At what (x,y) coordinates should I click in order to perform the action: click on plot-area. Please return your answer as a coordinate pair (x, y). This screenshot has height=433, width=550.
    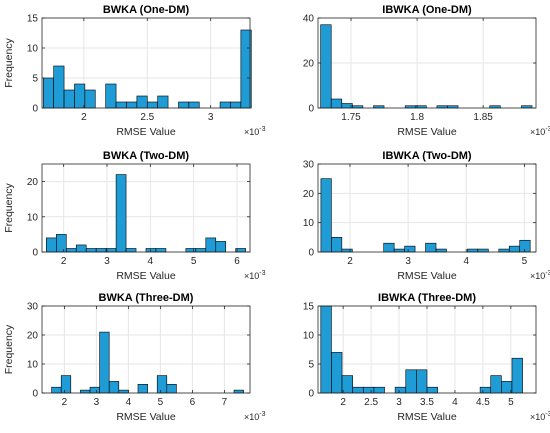
    Looking at the image, I should click on (146, 349).